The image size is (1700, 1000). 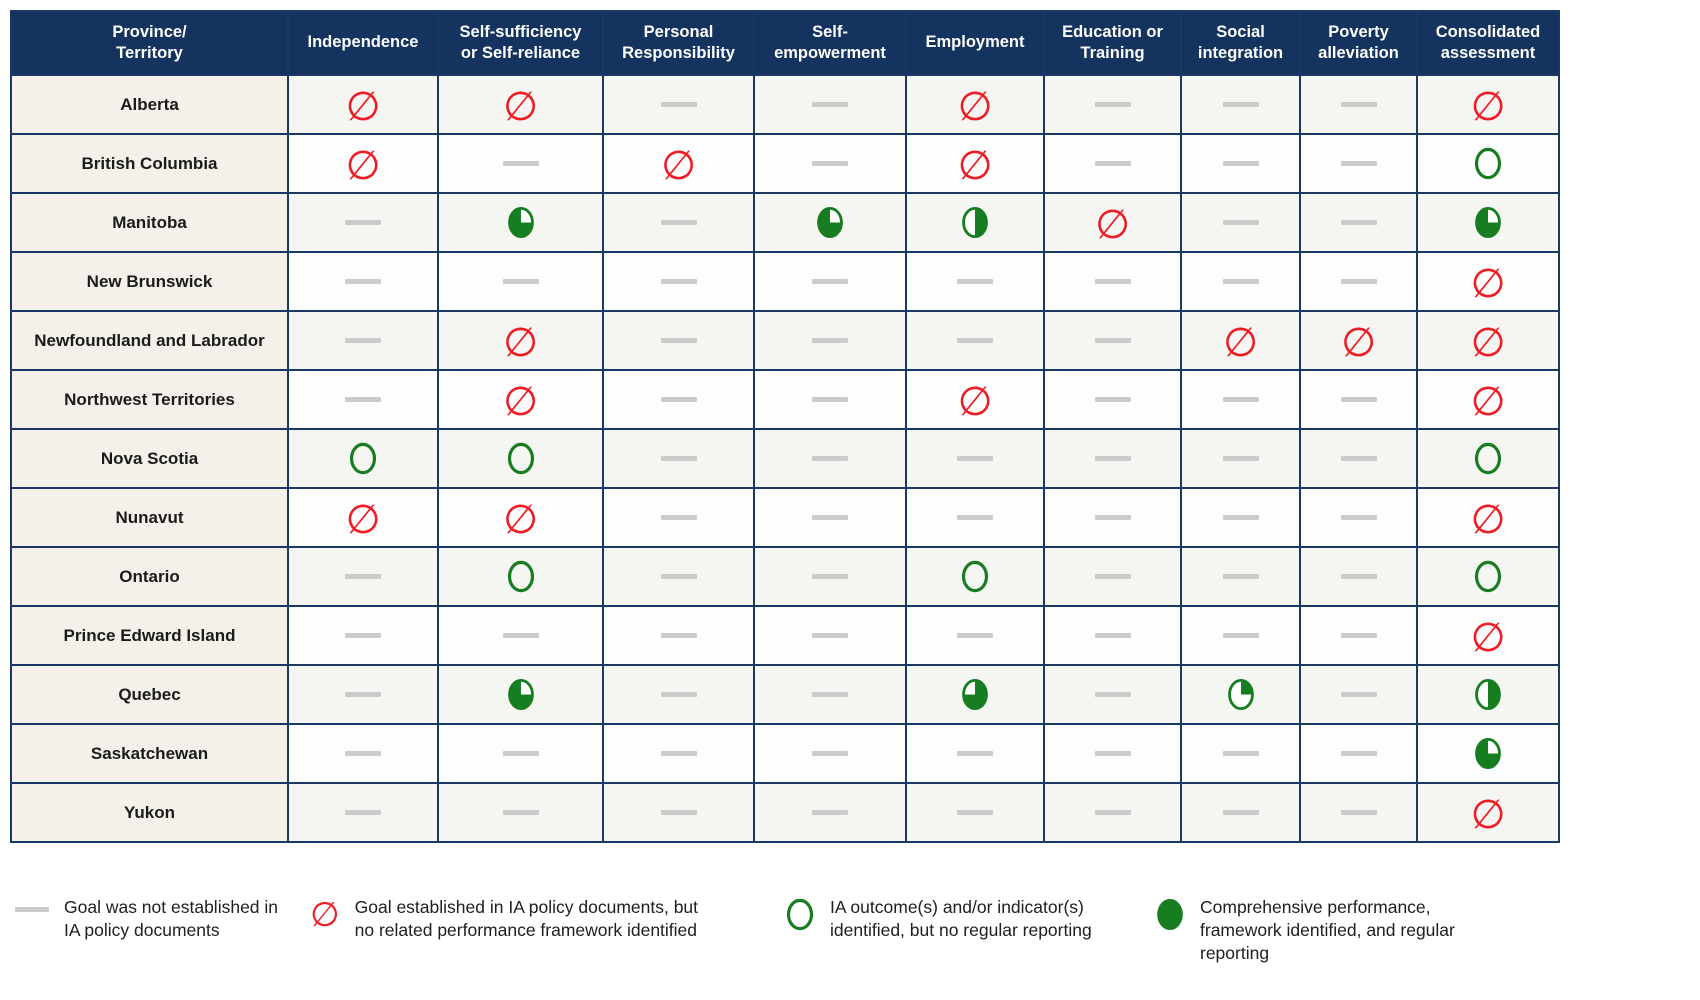 I want to click on table-row: New Brunswick ∅, so click(x=785, y=281).